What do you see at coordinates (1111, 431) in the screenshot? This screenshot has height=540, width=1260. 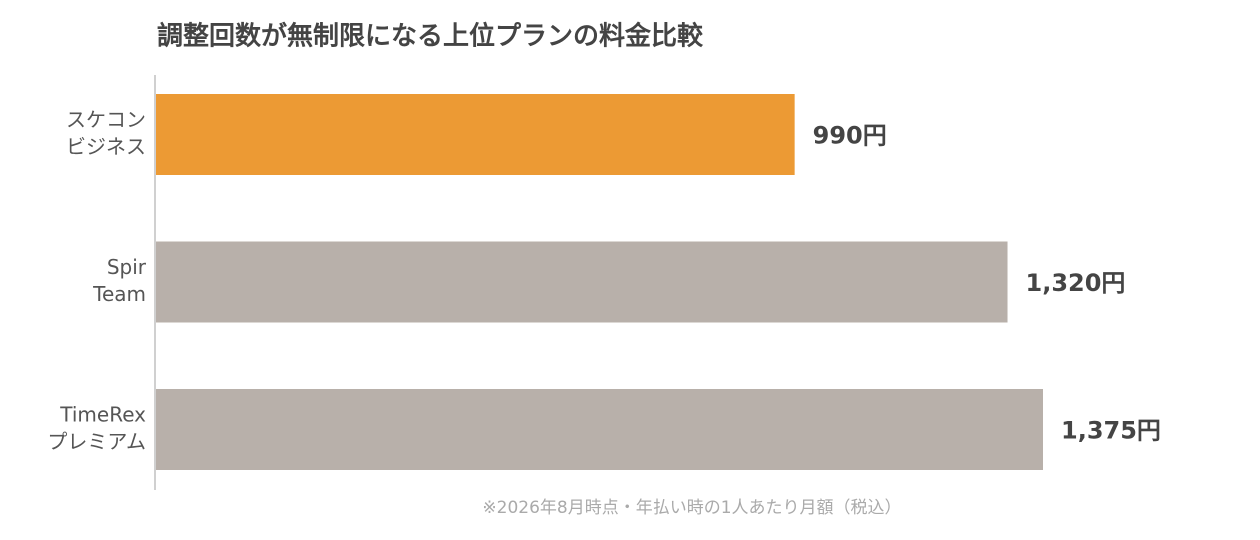 I see `value-label: 1,375円` at bounding box center [1111, 431].